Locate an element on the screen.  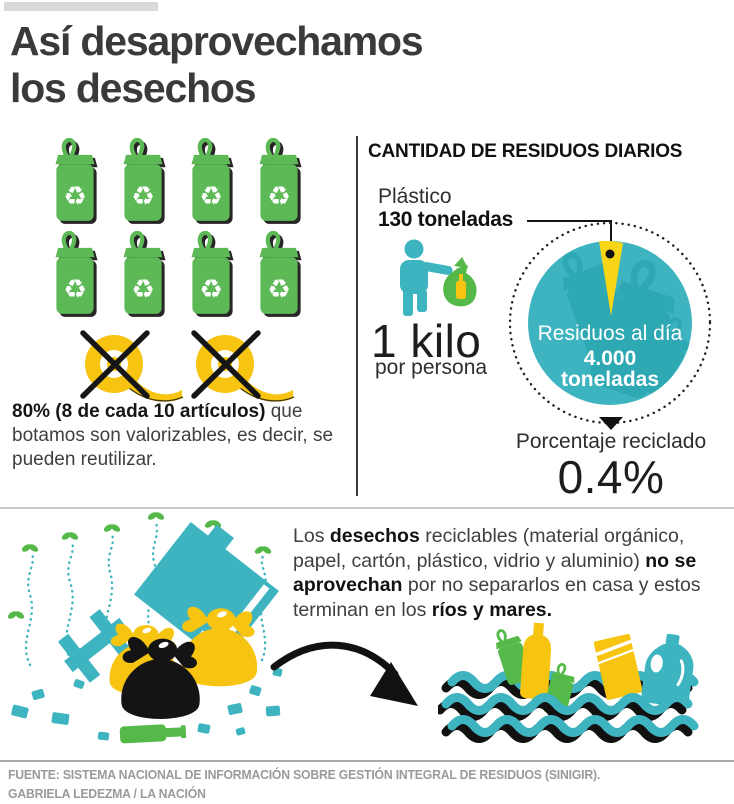
section-divider-vertical is located at coordinates (357, 316).